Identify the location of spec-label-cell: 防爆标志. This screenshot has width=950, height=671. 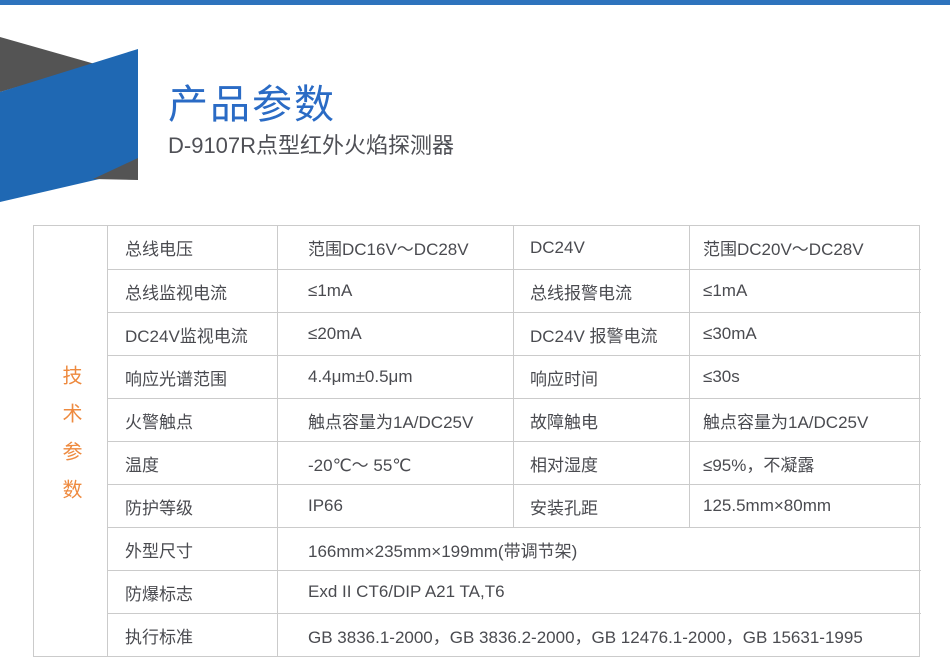
(192, 591).